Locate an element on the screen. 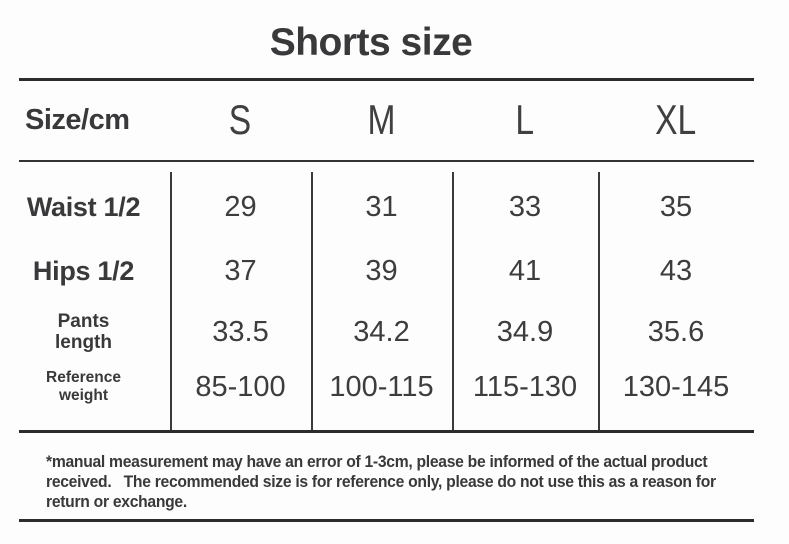 This screenshot has width=789, height=544. table-cell: 41 is located at coordinates (525, 271).